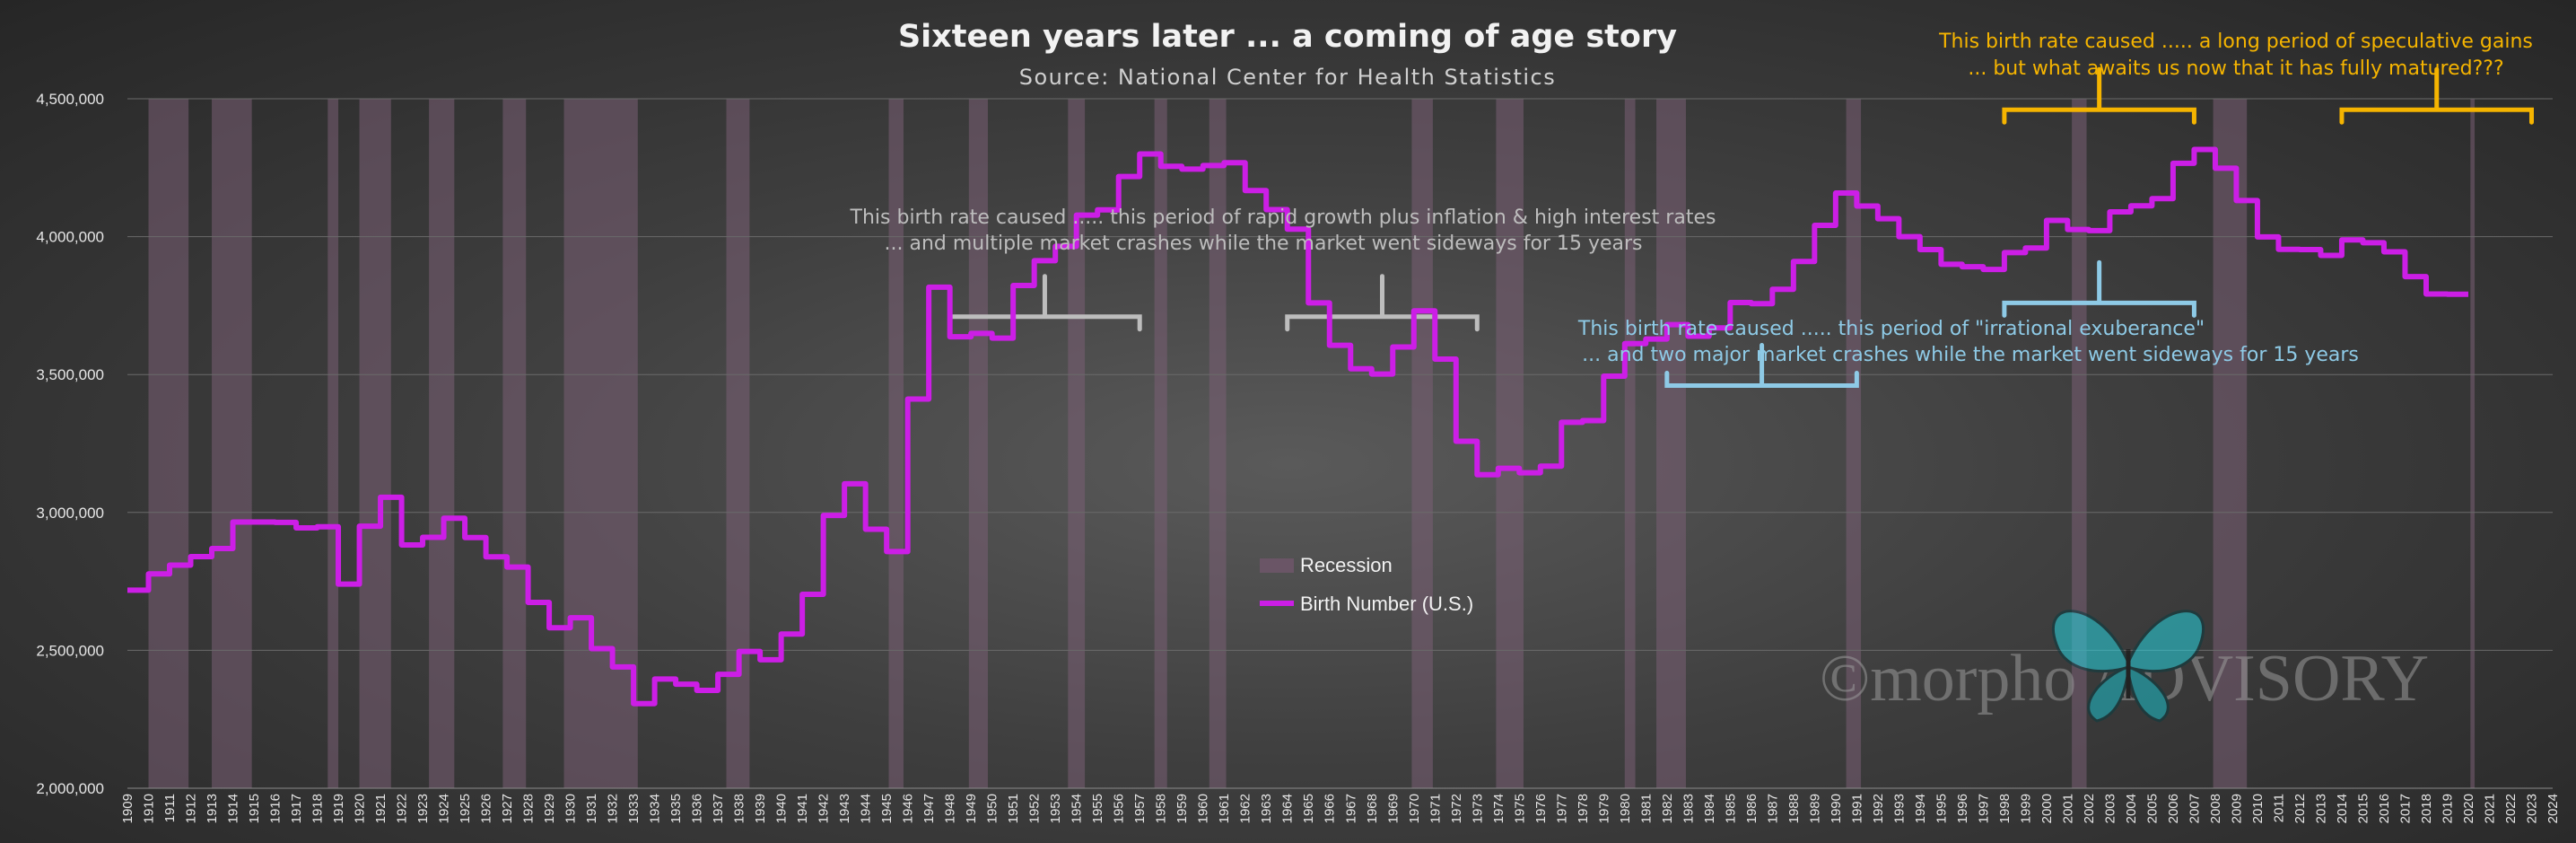 The height and width of the screenshot is (843, 2576). Describe the element at coordinates (1879, 808) in the screenshot. I see `x-tick-label: 1992` at that location.